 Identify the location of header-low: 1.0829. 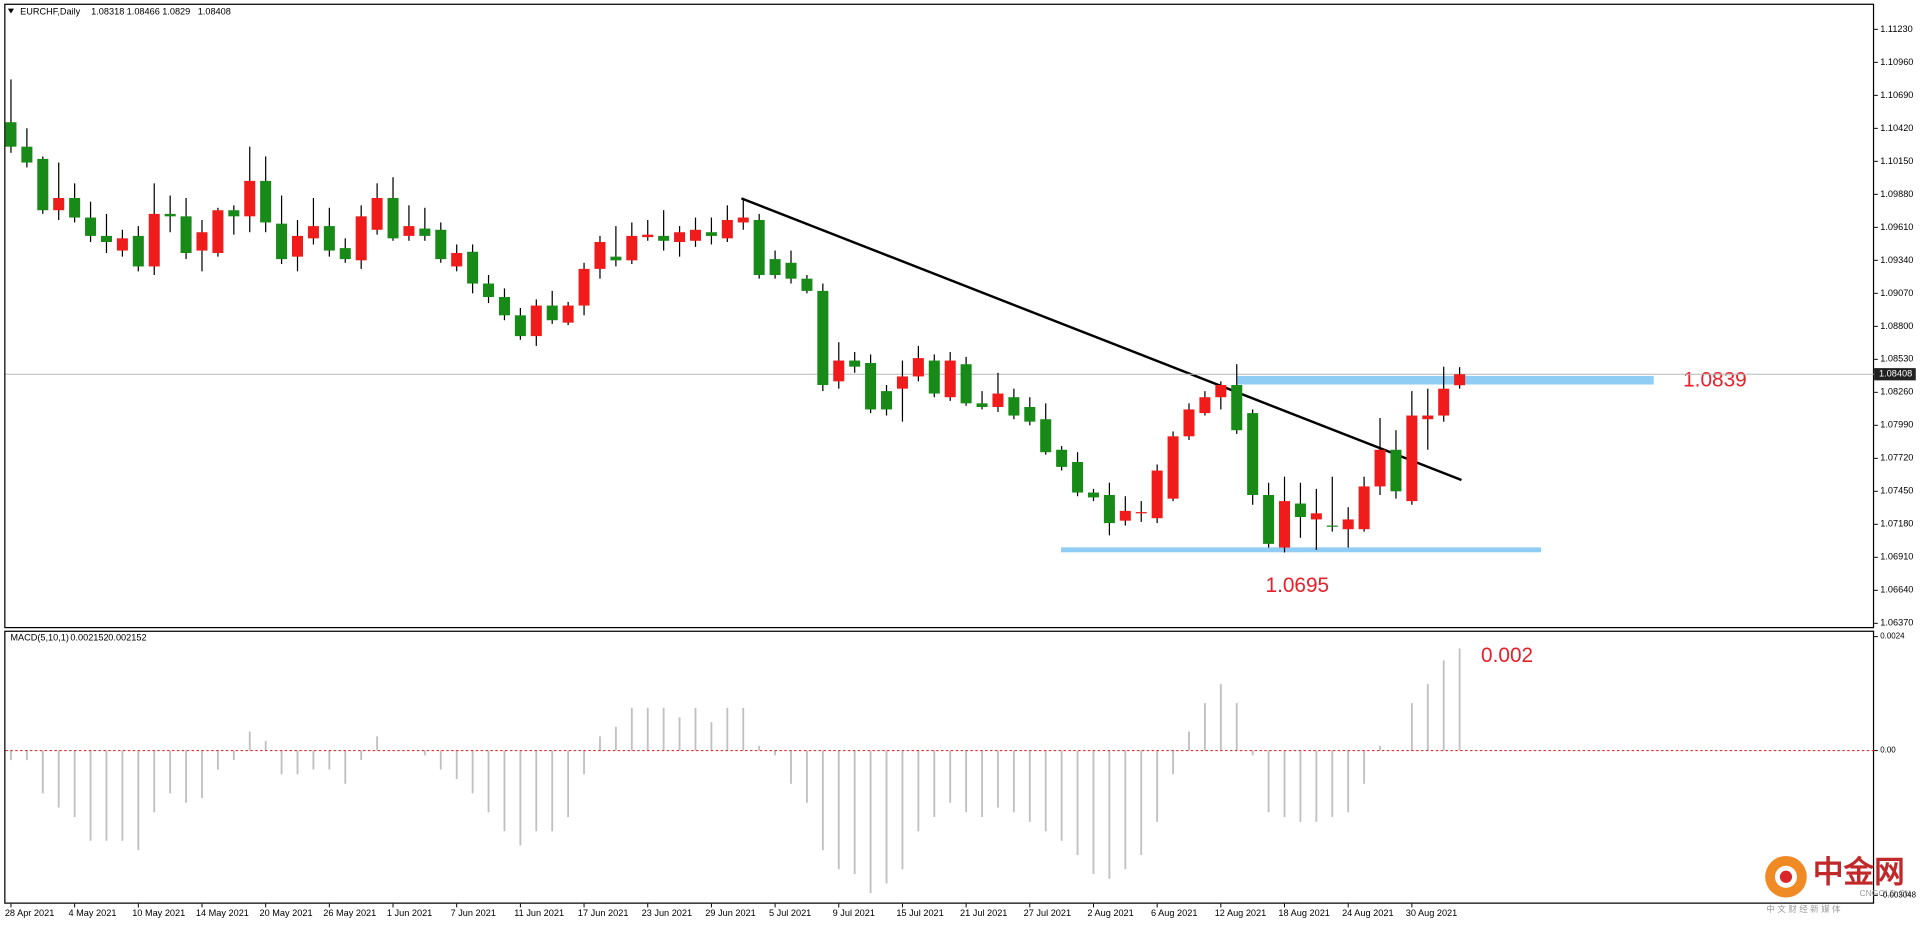
(176, 12).